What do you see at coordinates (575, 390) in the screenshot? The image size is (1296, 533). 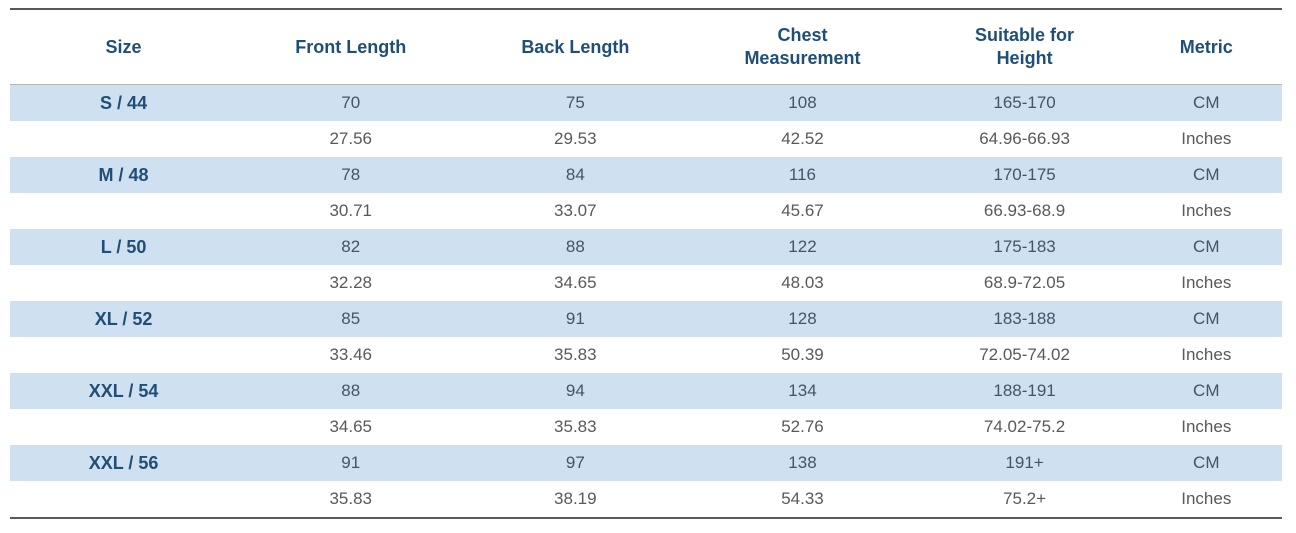 I see `cell-back-length: 94` at bounding box center [575, 390].